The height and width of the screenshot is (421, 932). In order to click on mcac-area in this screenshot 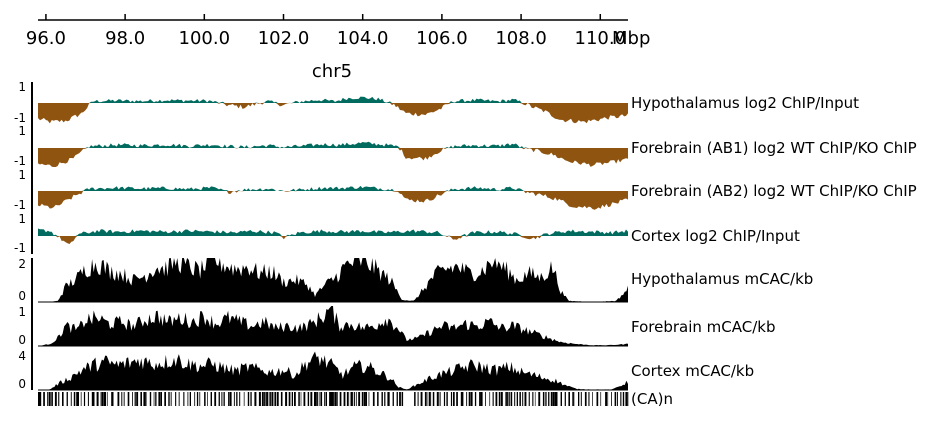, I will do `click(333, 280)`.